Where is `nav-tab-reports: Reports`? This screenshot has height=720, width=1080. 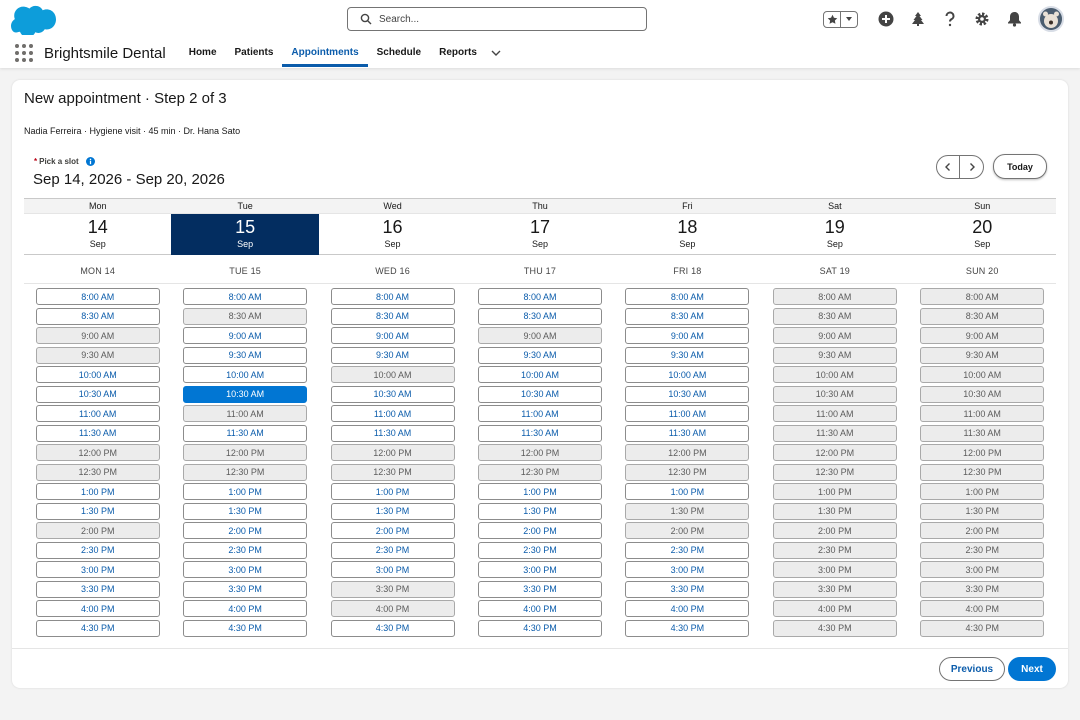 nav-tab-reports: Reports is located at coordinates (458, 52).